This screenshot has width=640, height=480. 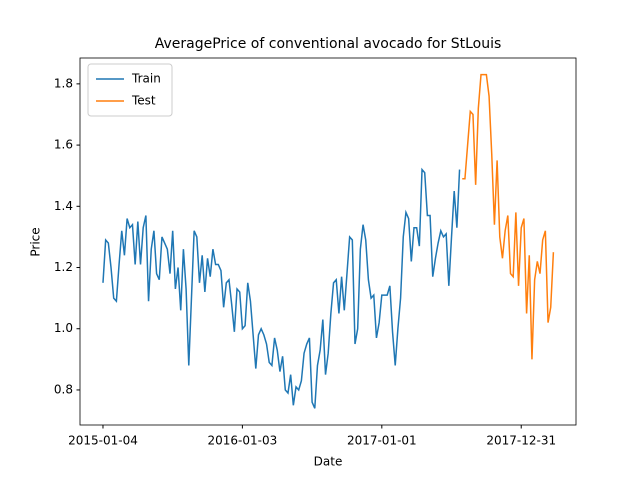 I want to click on x-axis-label: Date, so click(x=328, y=462).